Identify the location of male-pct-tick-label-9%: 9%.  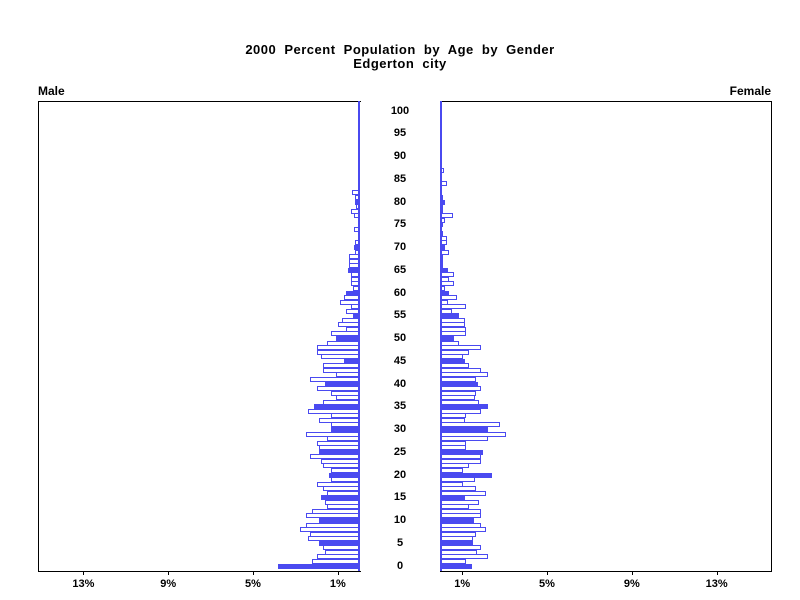
(168, 584).